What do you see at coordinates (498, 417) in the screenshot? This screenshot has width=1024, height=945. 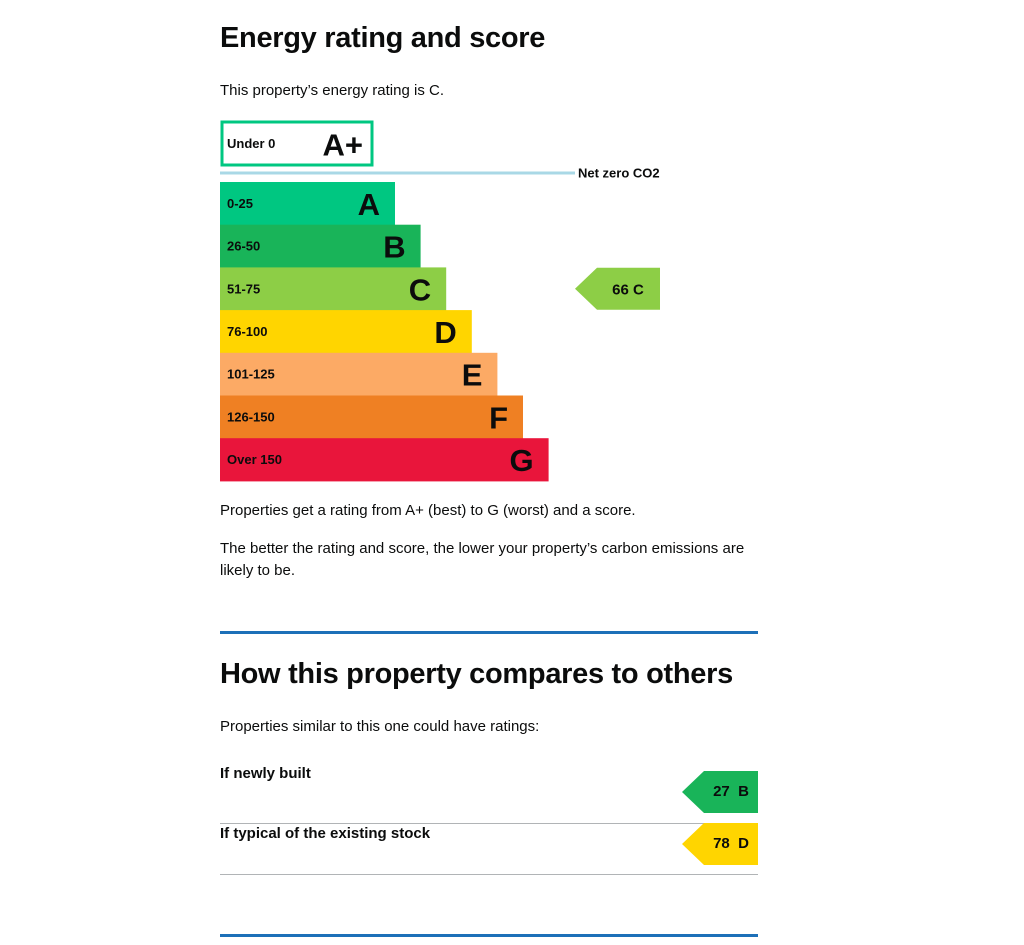 I see `band-letter: F` at bounding box center [498, 417].